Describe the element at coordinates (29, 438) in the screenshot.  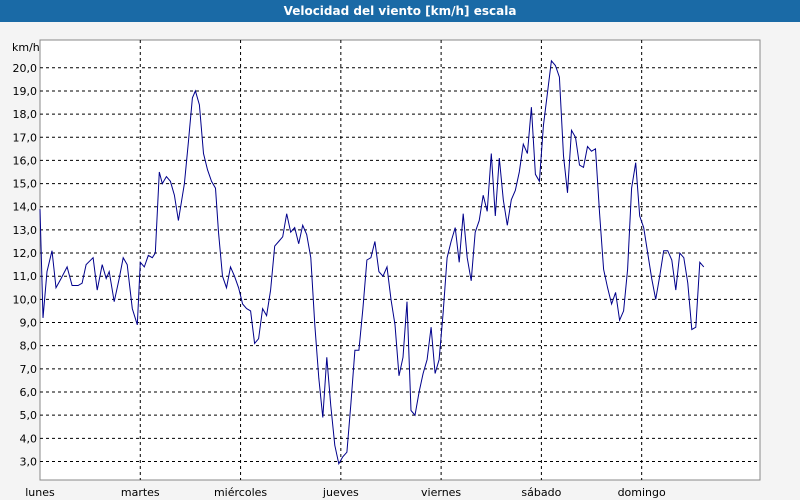
I see `y-tick-label: 4,0` at that location.